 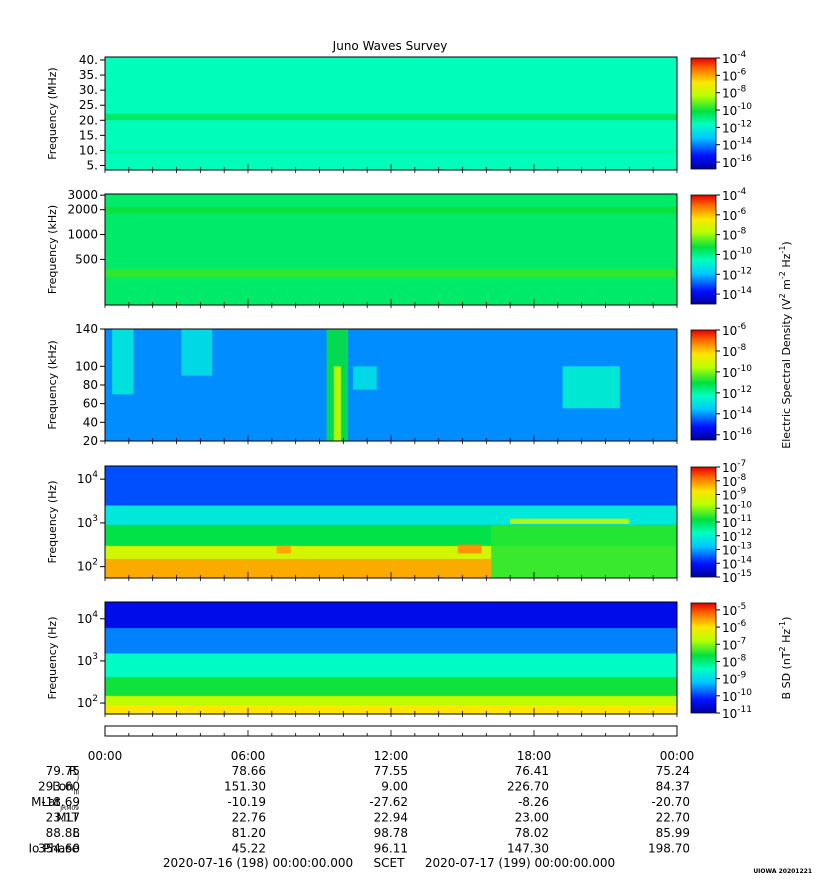 I want to click on ephemeris-row-label: LonIII, so click(x=65, y=788).